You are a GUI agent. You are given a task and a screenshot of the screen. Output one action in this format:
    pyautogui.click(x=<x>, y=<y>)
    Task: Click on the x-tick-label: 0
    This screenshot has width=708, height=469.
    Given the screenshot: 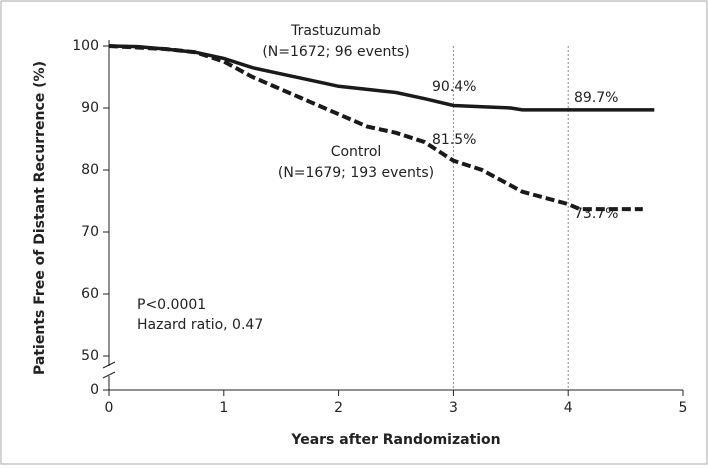 What is the action you would take?
    pyautogui.click(x=109, y=408)
    